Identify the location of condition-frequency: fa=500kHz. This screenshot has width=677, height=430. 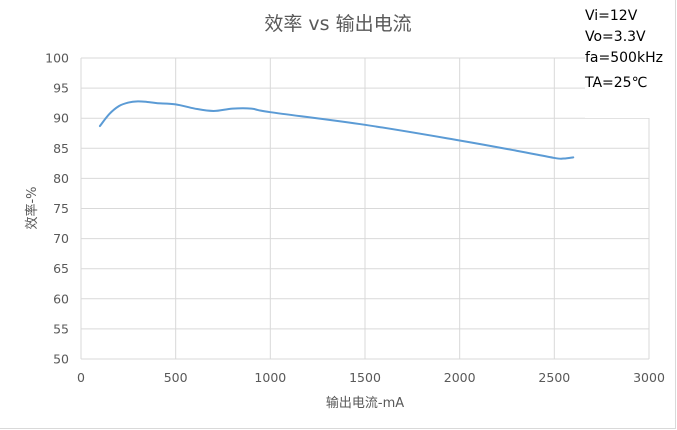
(624, 58).